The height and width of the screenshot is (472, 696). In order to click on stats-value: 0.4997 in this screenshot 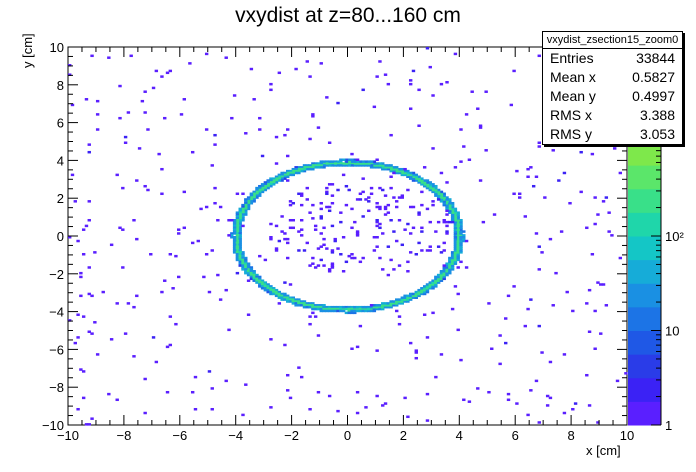, I will do `click(653, 96)`.